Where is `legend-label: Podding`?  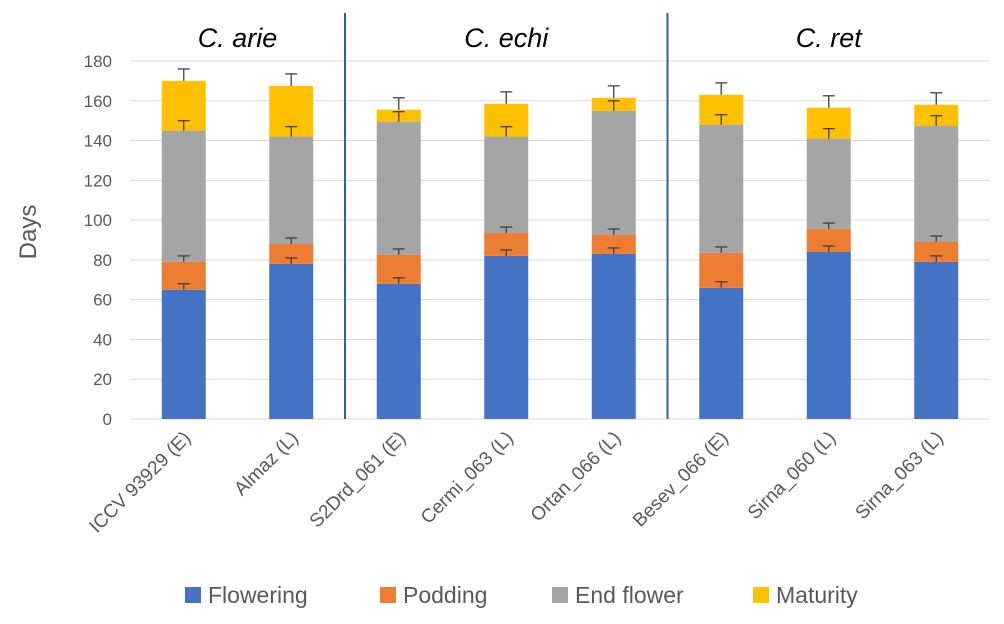 legend-label: Podding is located at coordinates (445, 595).